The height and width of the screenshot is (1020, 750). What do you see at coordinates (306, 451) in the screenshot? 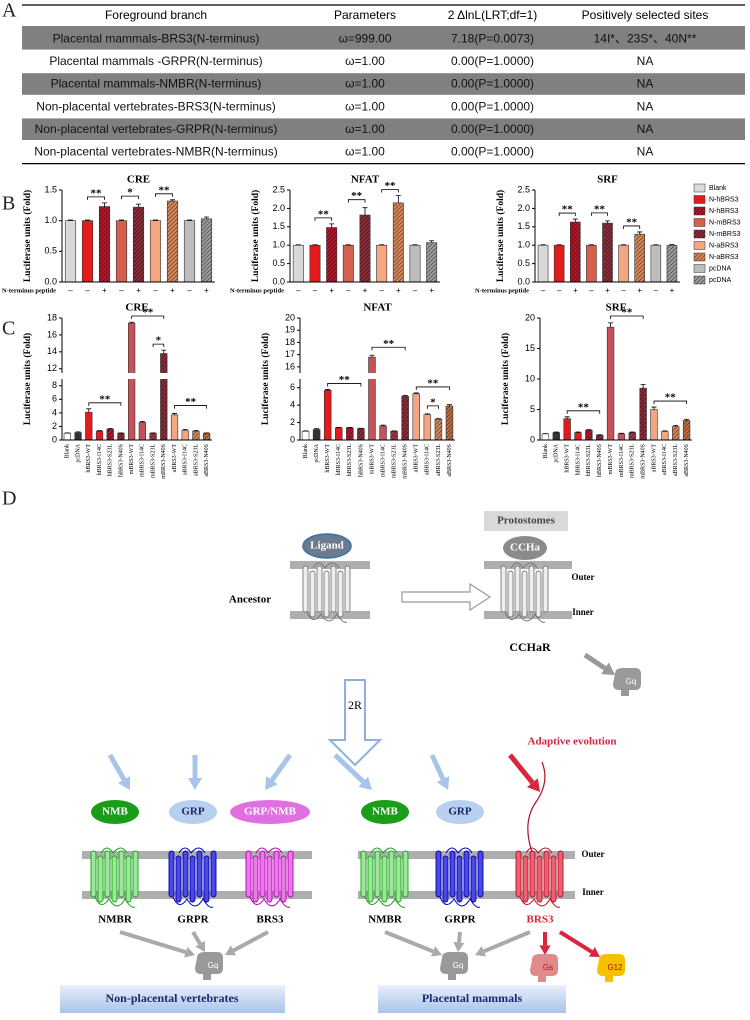
I see `x-tick-label: Blank` at bounding box center [306, 451].